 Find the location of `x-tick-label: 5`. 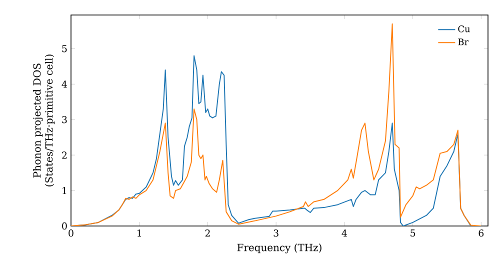

x-tick-label: 5 is located at coordinates (413, 233).